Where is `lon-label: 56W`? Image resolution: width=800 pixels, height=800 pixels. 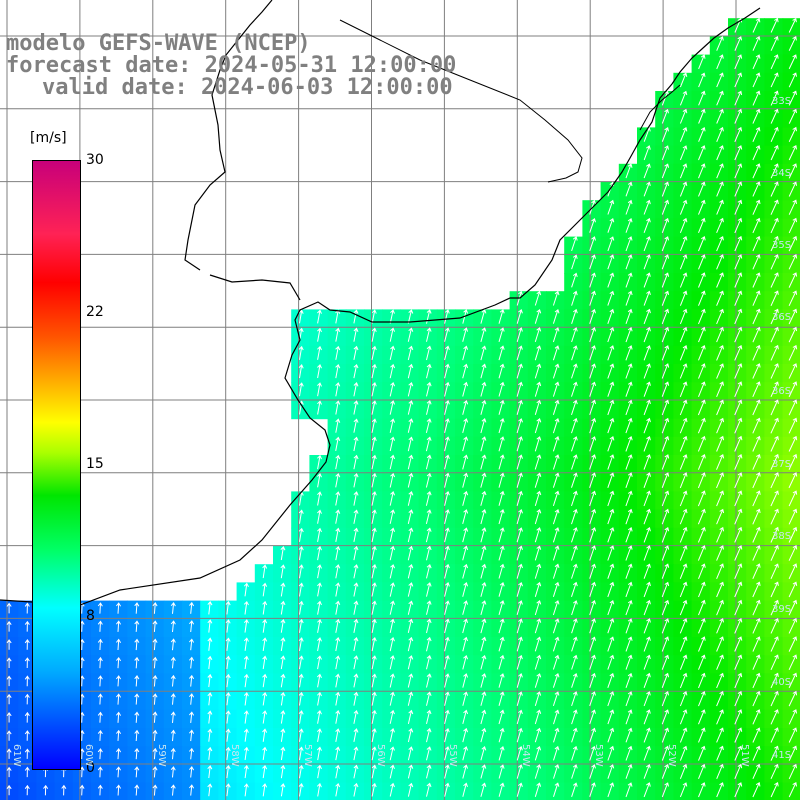 lon-label: 56W is located at coordinates (380, 755).